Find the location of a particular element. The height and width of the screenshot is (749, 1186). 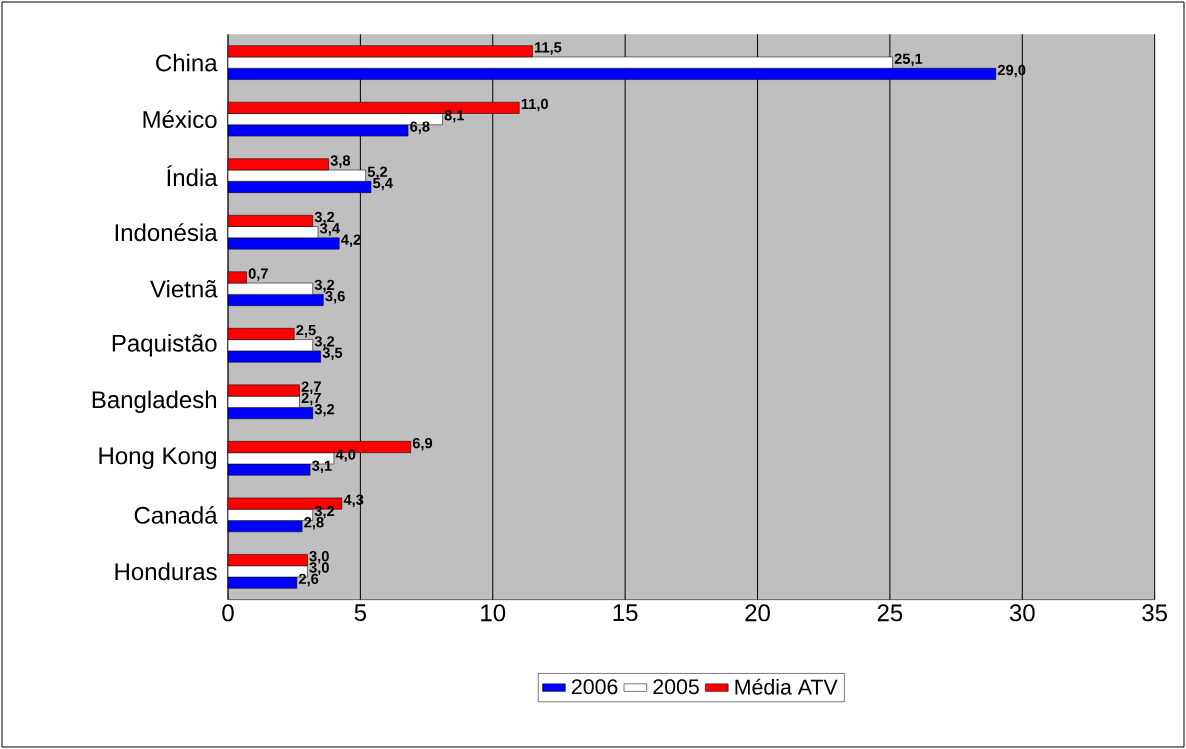

data-label: 0,7 is located at coordinates (258, 274).